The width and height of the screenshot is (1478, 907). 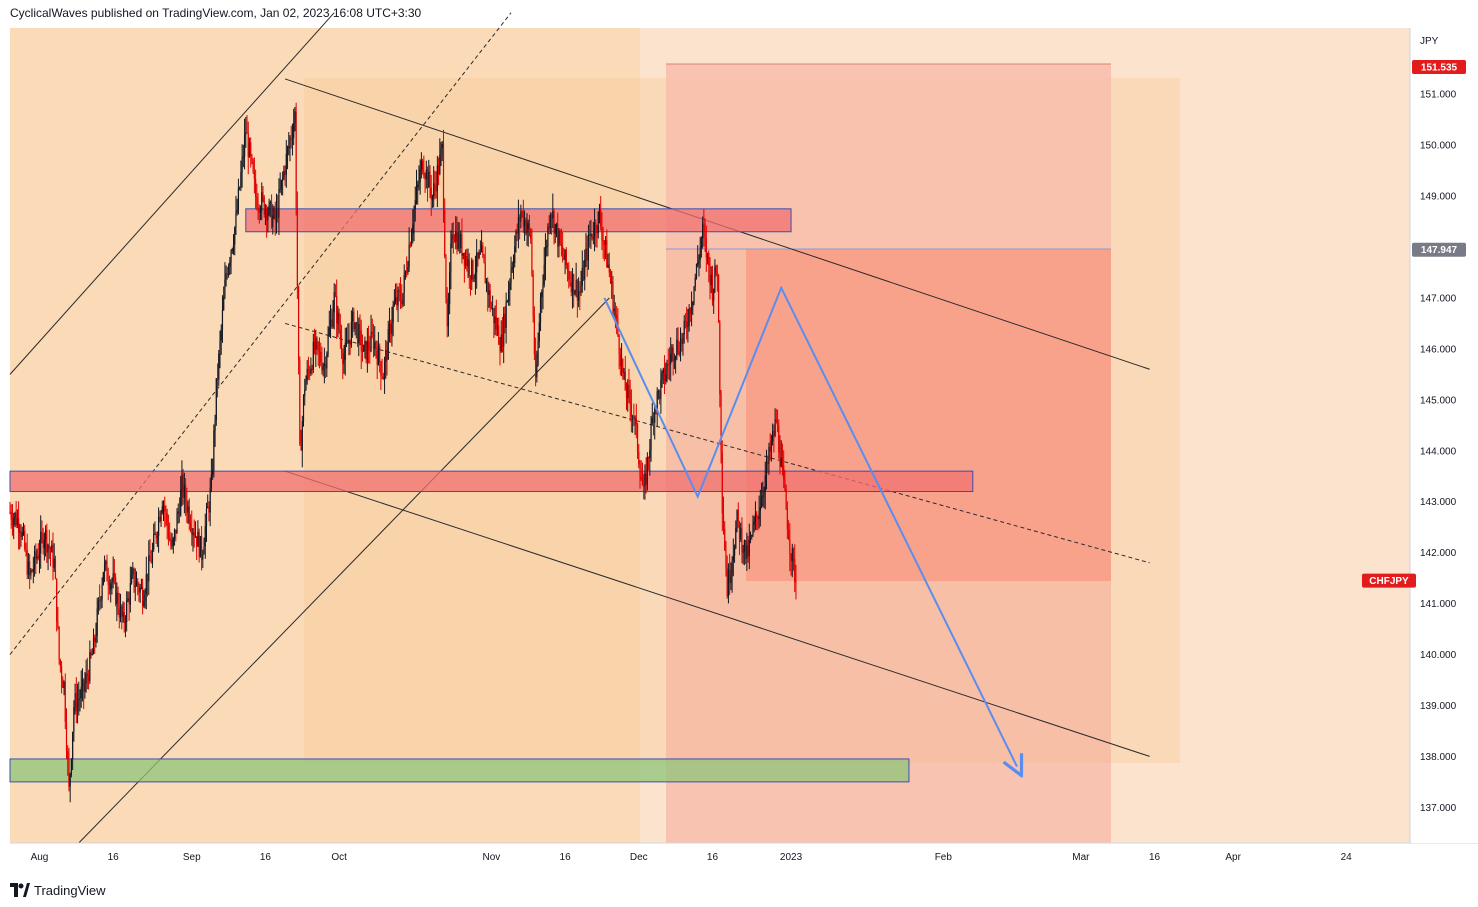 What do you see at coordinates (58, 890) in the screenshot?
I see `tradingview-footer: TradingView` at bounding box center [58, 890].